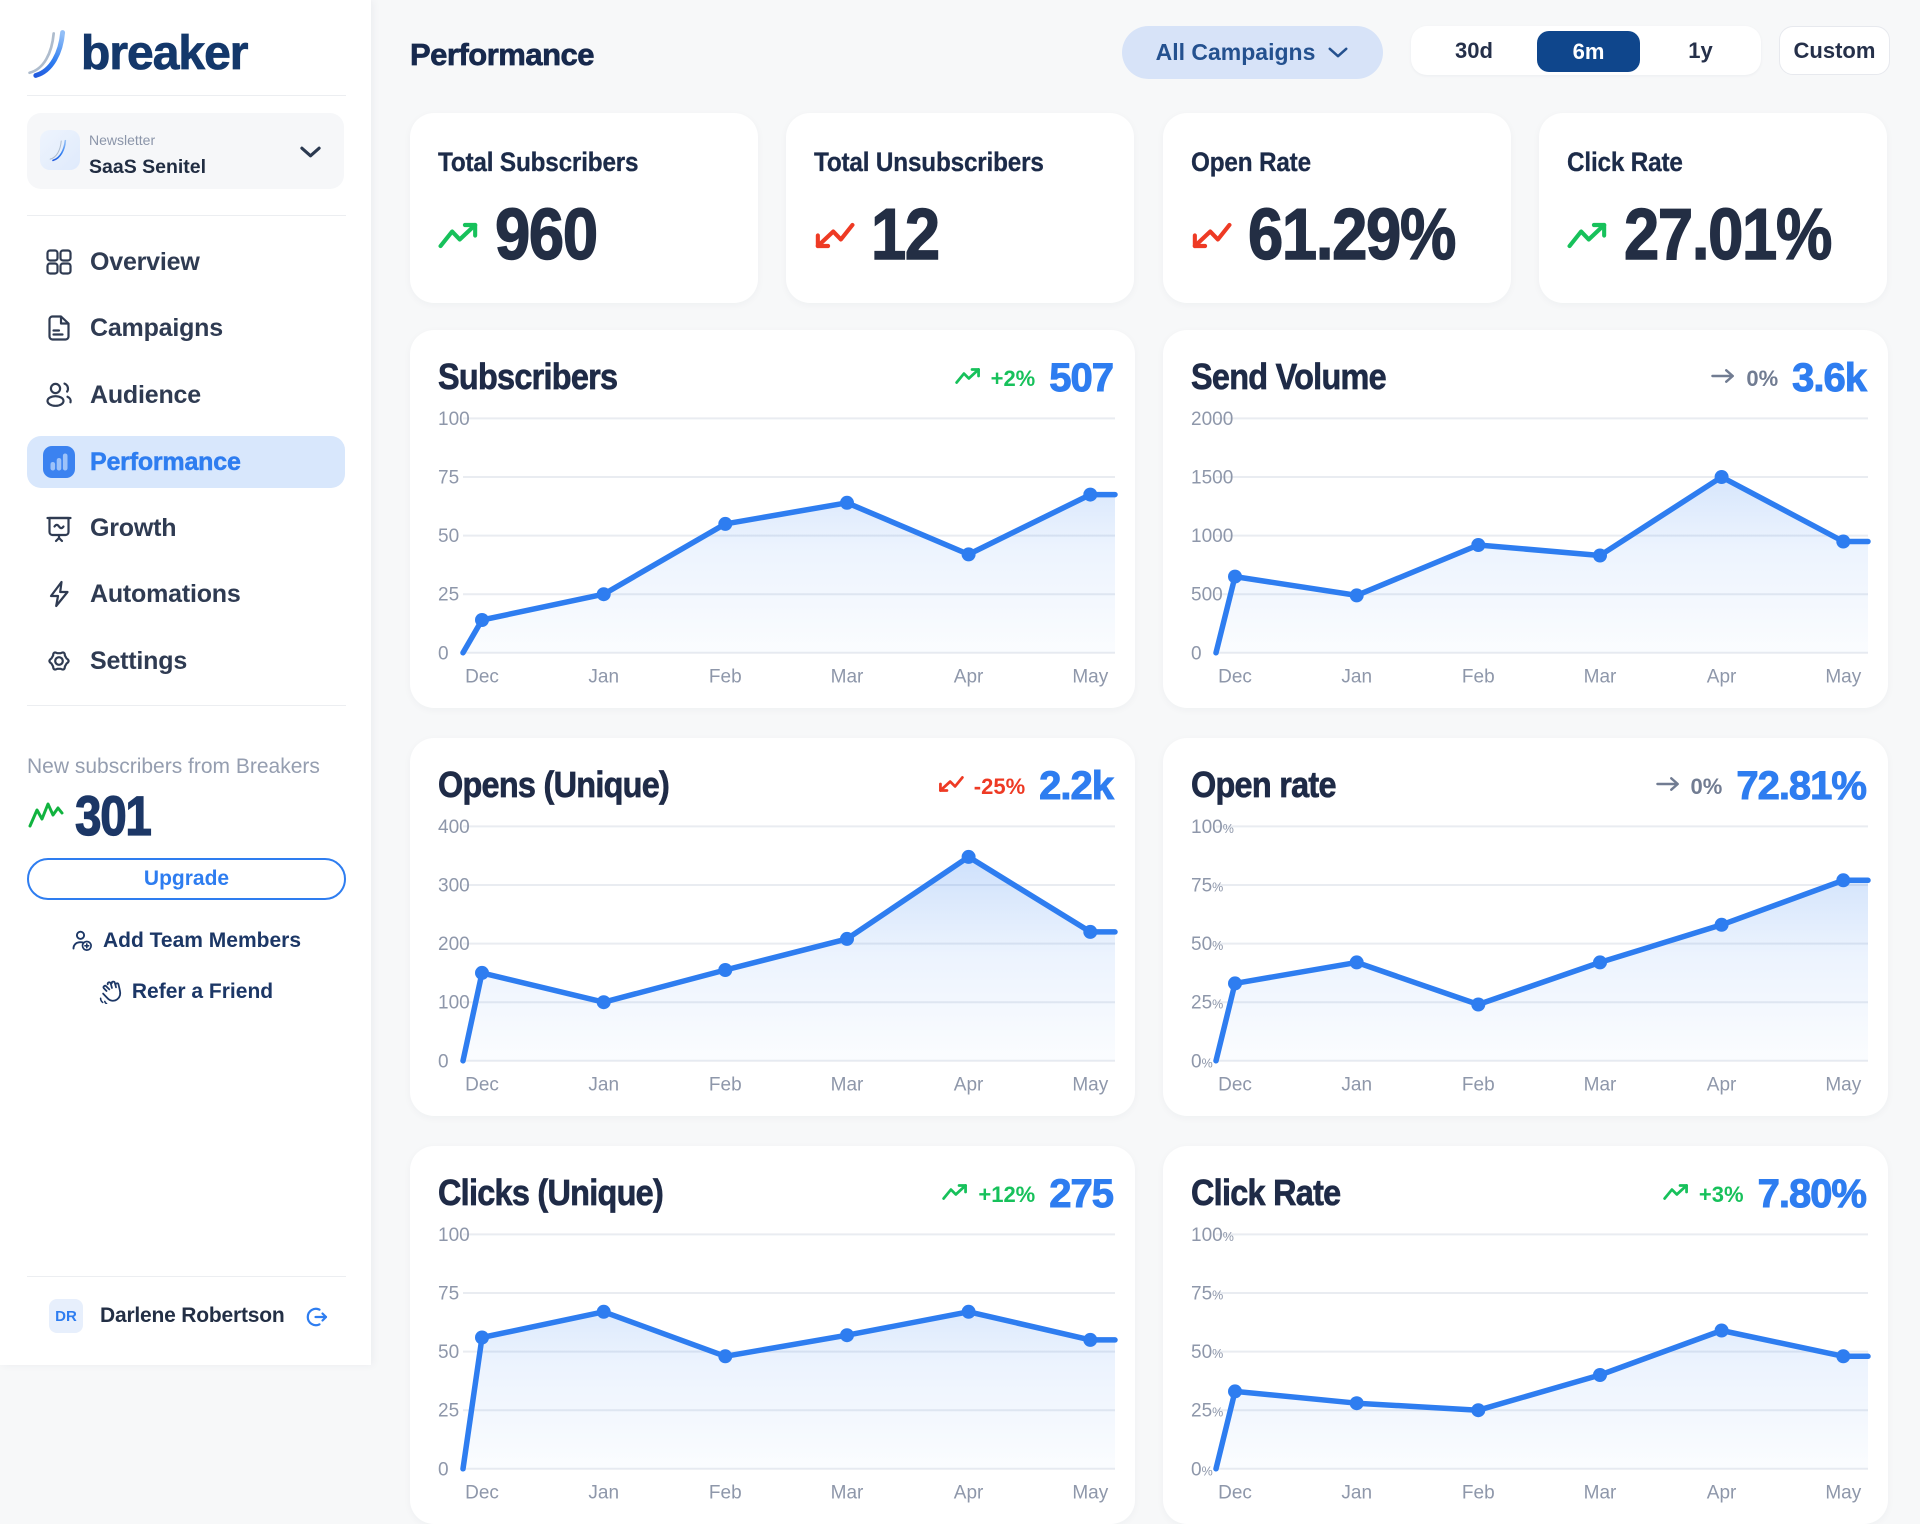 The image size is (1920, 1524). Describe the element at coordinates (1212, 478) in the screenshot. I see `svg-text: 1500` at that location.